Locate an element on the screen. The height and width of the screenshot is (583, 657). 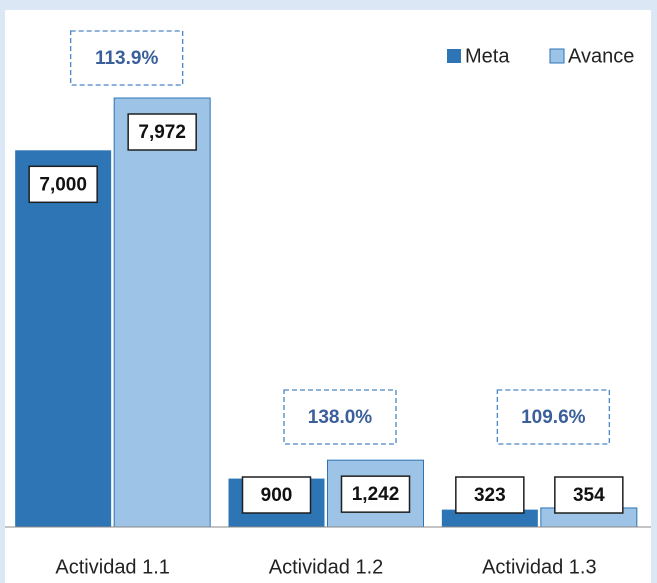
data-label: 7,000 is located at coordinates (63, 184).